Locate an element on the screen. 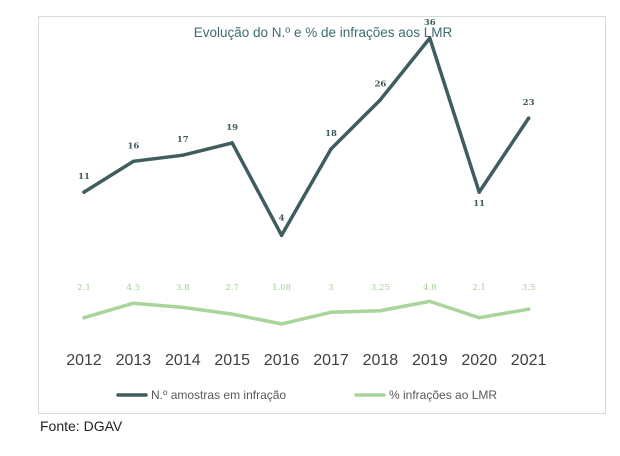  series-2-line is located at coordinates (306, 312).